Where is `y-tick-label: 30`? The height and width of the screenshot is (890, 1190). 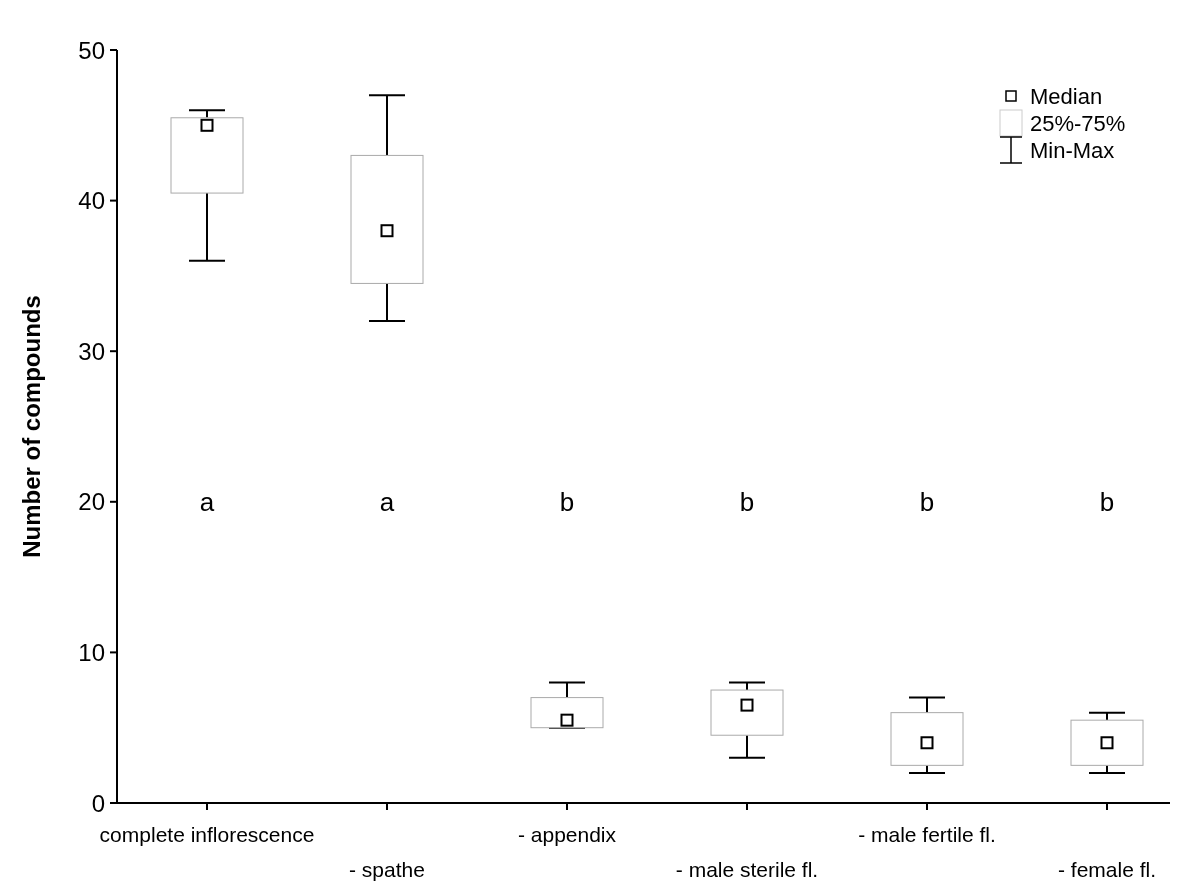 y-tick-label: 30 is located at coordinates (91, 351).